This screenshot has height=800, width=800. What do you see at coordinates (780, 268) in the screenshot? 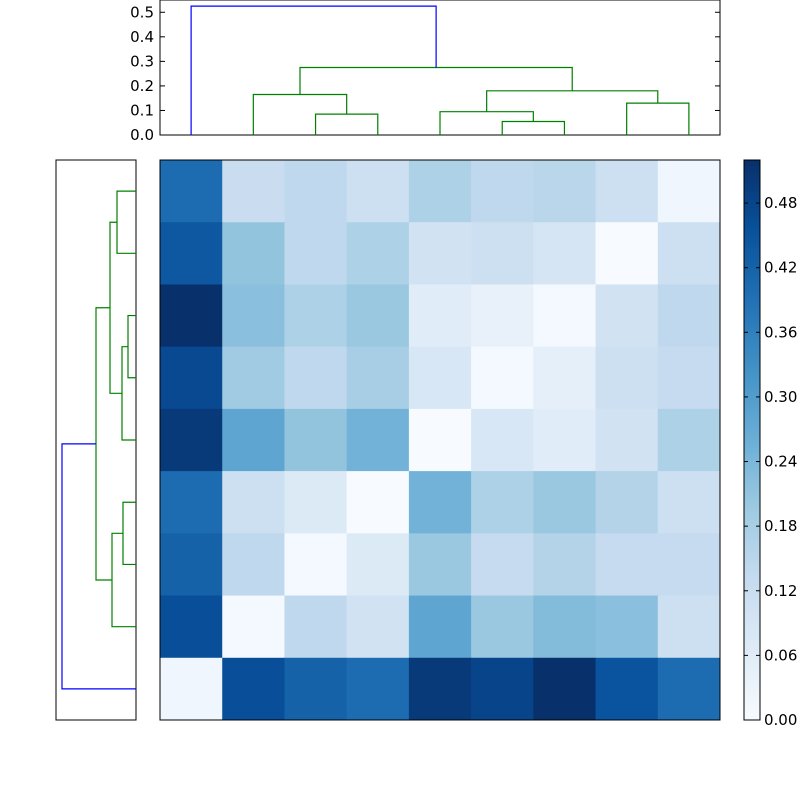
I see `colorbar-tick-label: 0.42` at bounding box center [780, 268].